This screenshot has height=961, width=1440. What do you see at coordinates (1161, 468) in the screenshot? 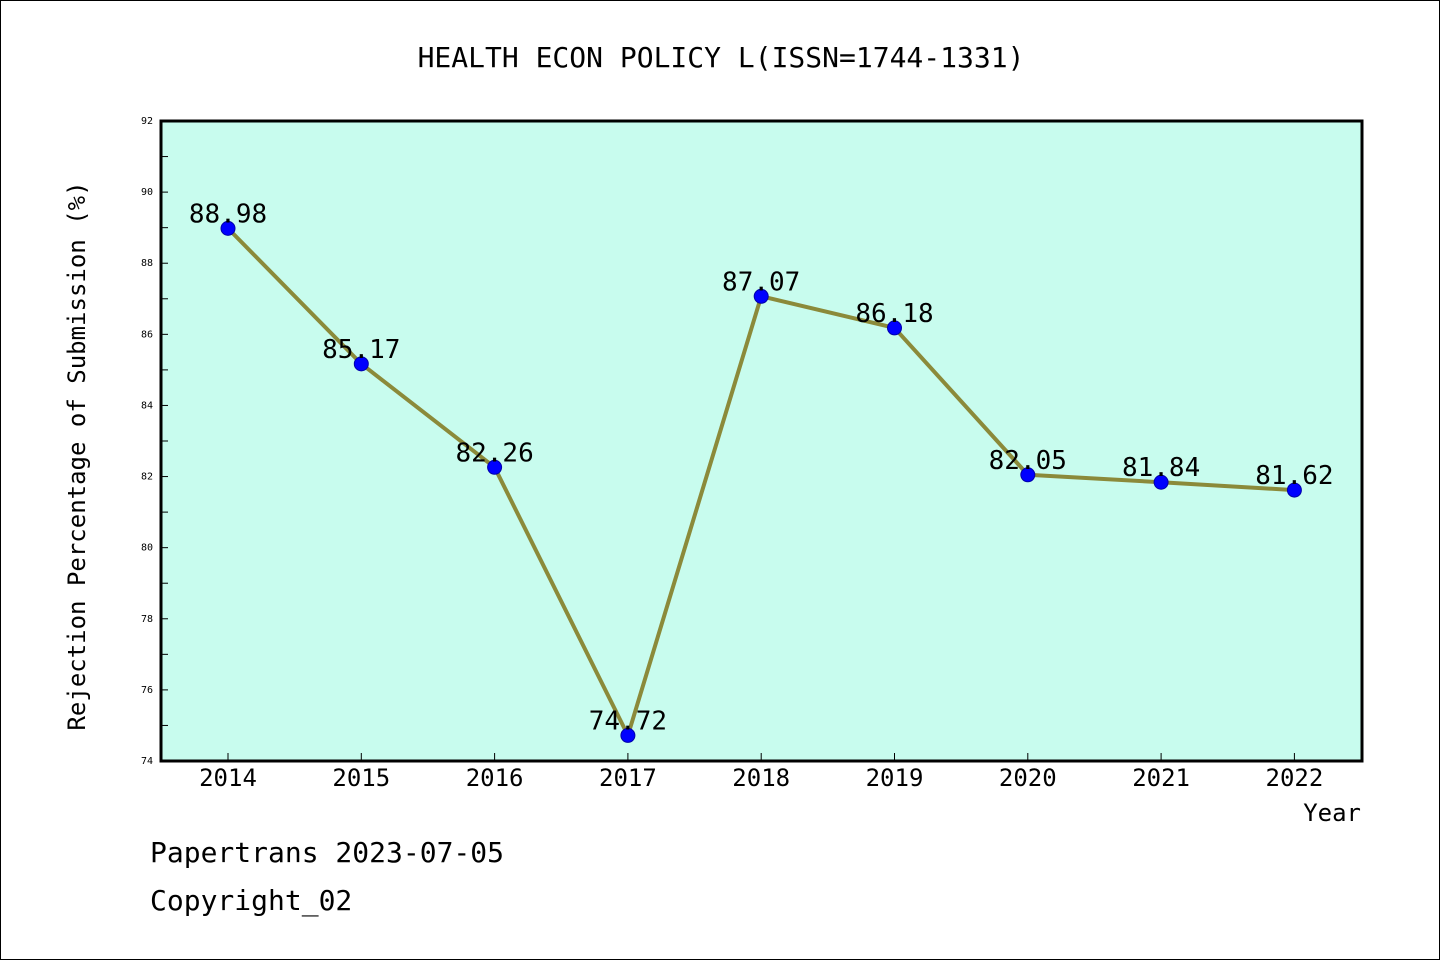
I see `data-label: 81.84` at bounding box center [1161, 468].